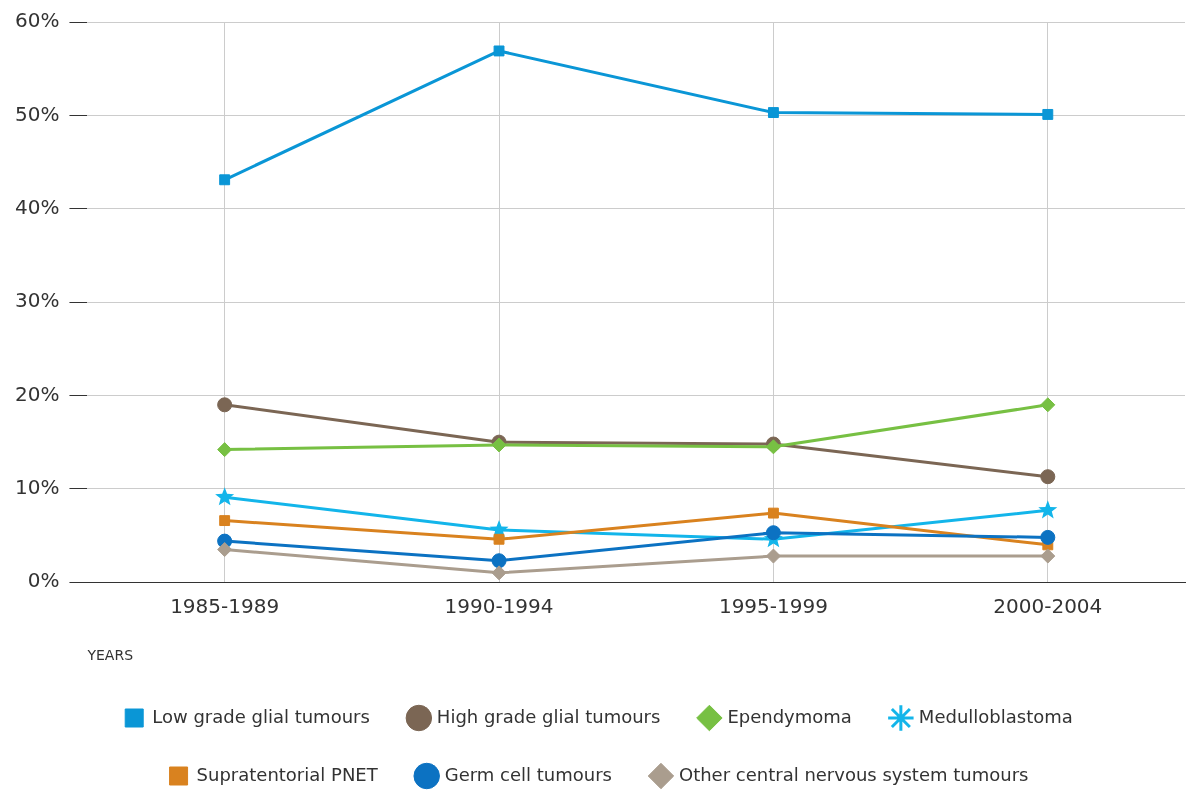 Image resolution: width=1198 pixels, height=800 pixels. I want to click on x-tick-label: 1990-1994, so click(499, 606).